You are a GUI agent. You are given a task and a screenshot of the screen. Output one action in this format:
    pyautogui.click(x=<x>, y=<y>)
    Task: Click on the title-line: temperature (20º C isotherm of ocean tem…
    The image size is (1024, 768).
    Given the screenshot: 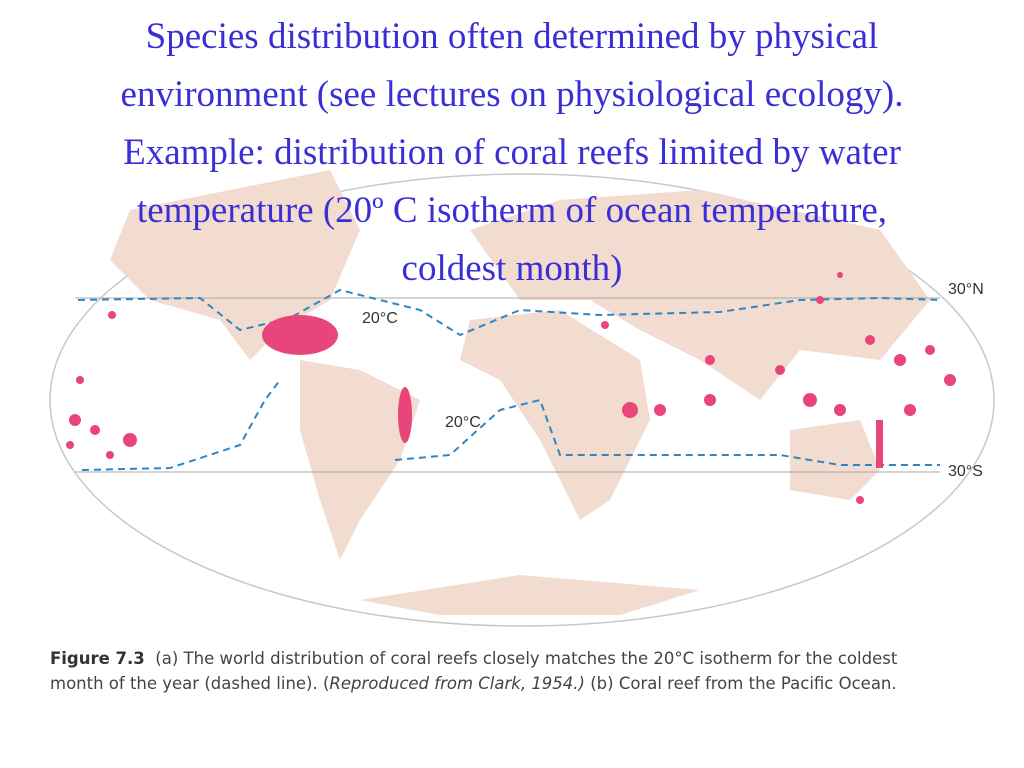 What is the action you would take?
    pyautogui.click(x=512, y=210)
    